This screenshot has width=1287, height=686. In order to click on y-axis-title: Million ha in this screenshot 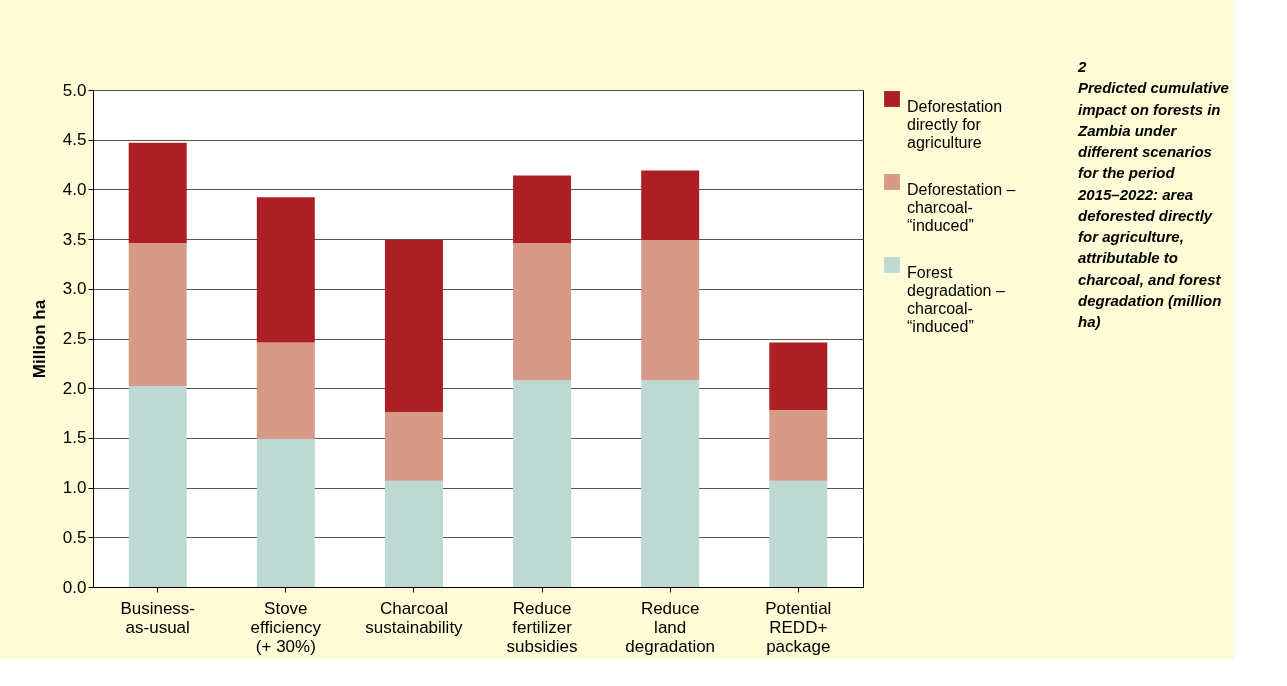, I will do `click(39, 339)`.